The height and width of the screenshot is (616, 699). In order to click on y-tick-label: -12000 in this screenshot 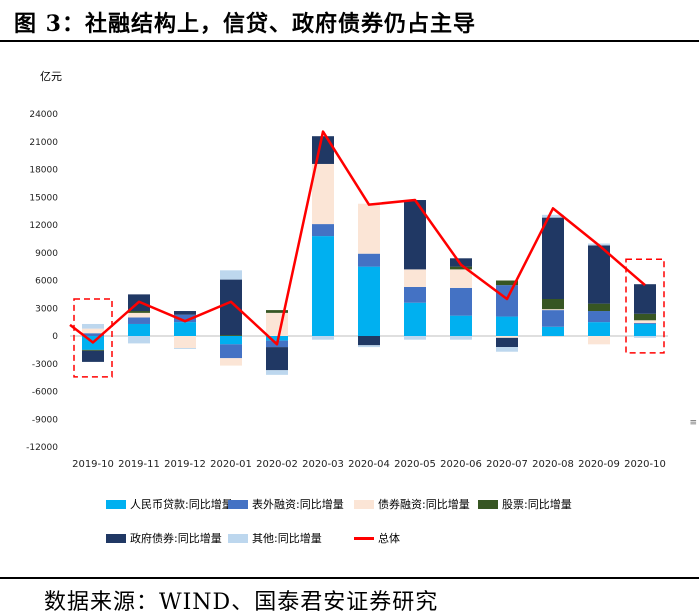, I will do `click(42, 448)`.